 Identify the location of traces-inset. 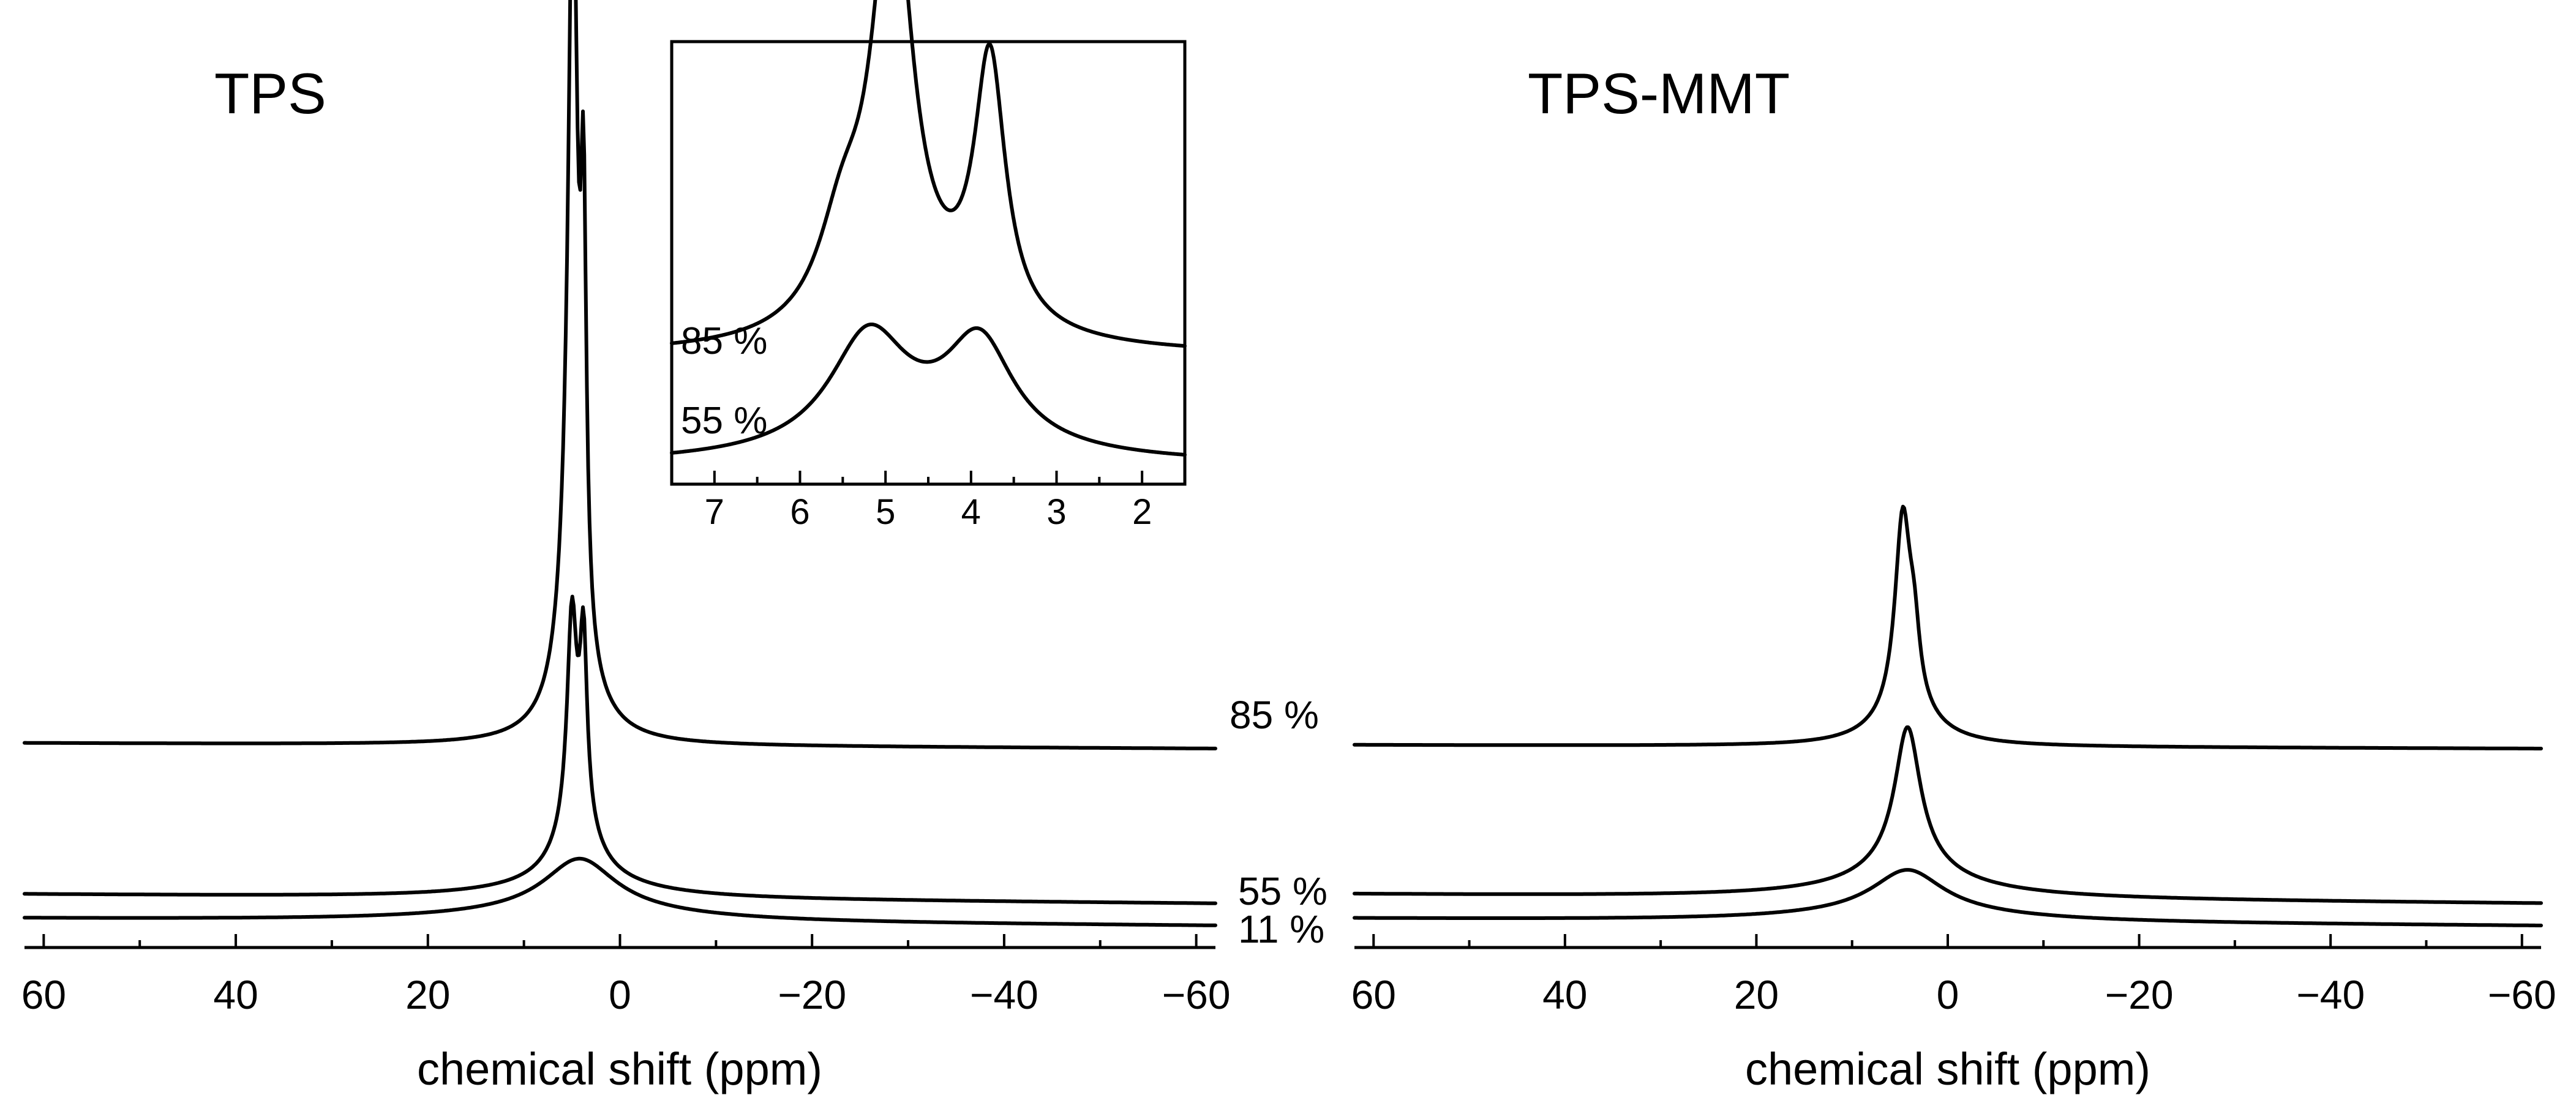
(928, 229).